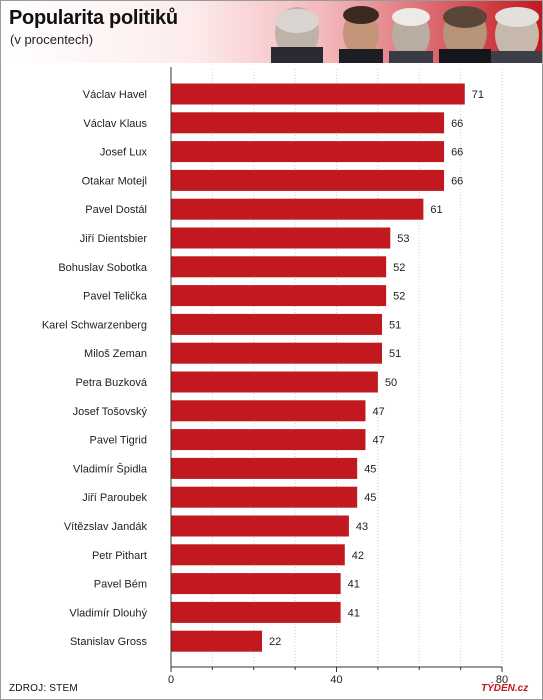 The image size is (543, 700). Describe the element at coordinates (502, 678) in the screenshot. I see `x-tick-label: 80` at that location.